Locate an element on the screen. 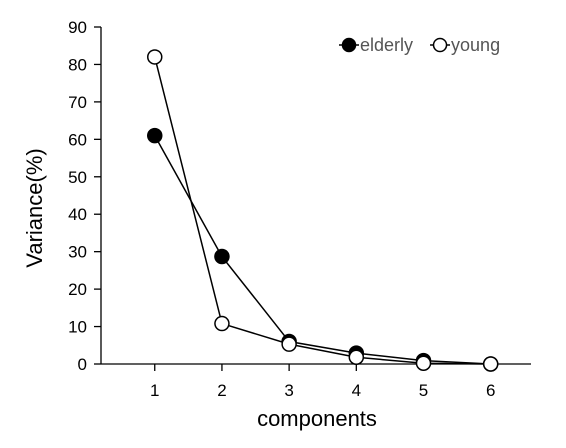  y-tick-label: 70 is located at coordinates (77, 102).